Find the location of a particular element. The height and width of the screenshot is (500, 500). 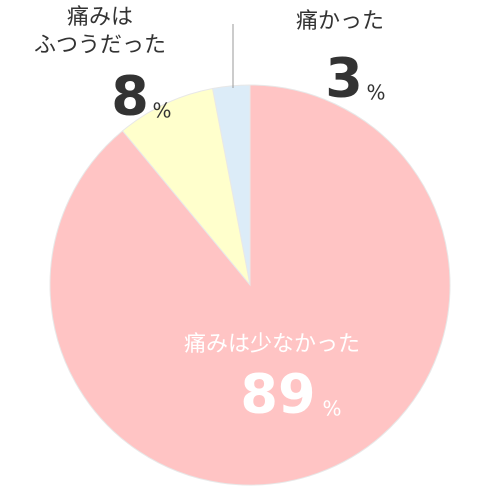

value-label: 3 is located at coordinates (344, 78).